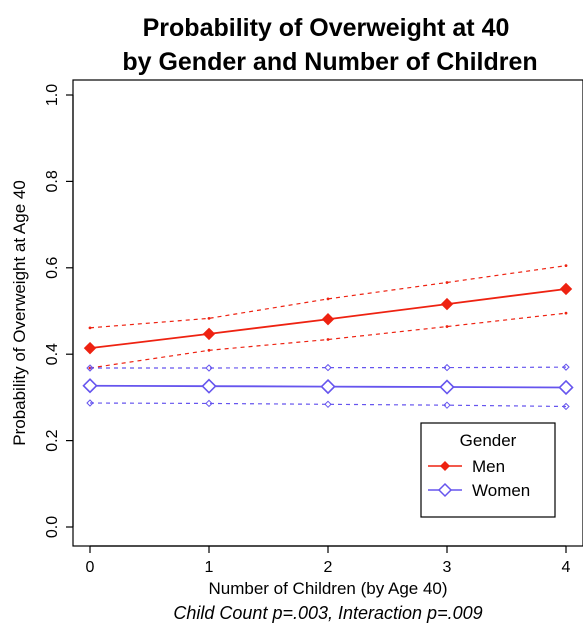  I want to click on women-upper-bound-line, so click(328, 367).